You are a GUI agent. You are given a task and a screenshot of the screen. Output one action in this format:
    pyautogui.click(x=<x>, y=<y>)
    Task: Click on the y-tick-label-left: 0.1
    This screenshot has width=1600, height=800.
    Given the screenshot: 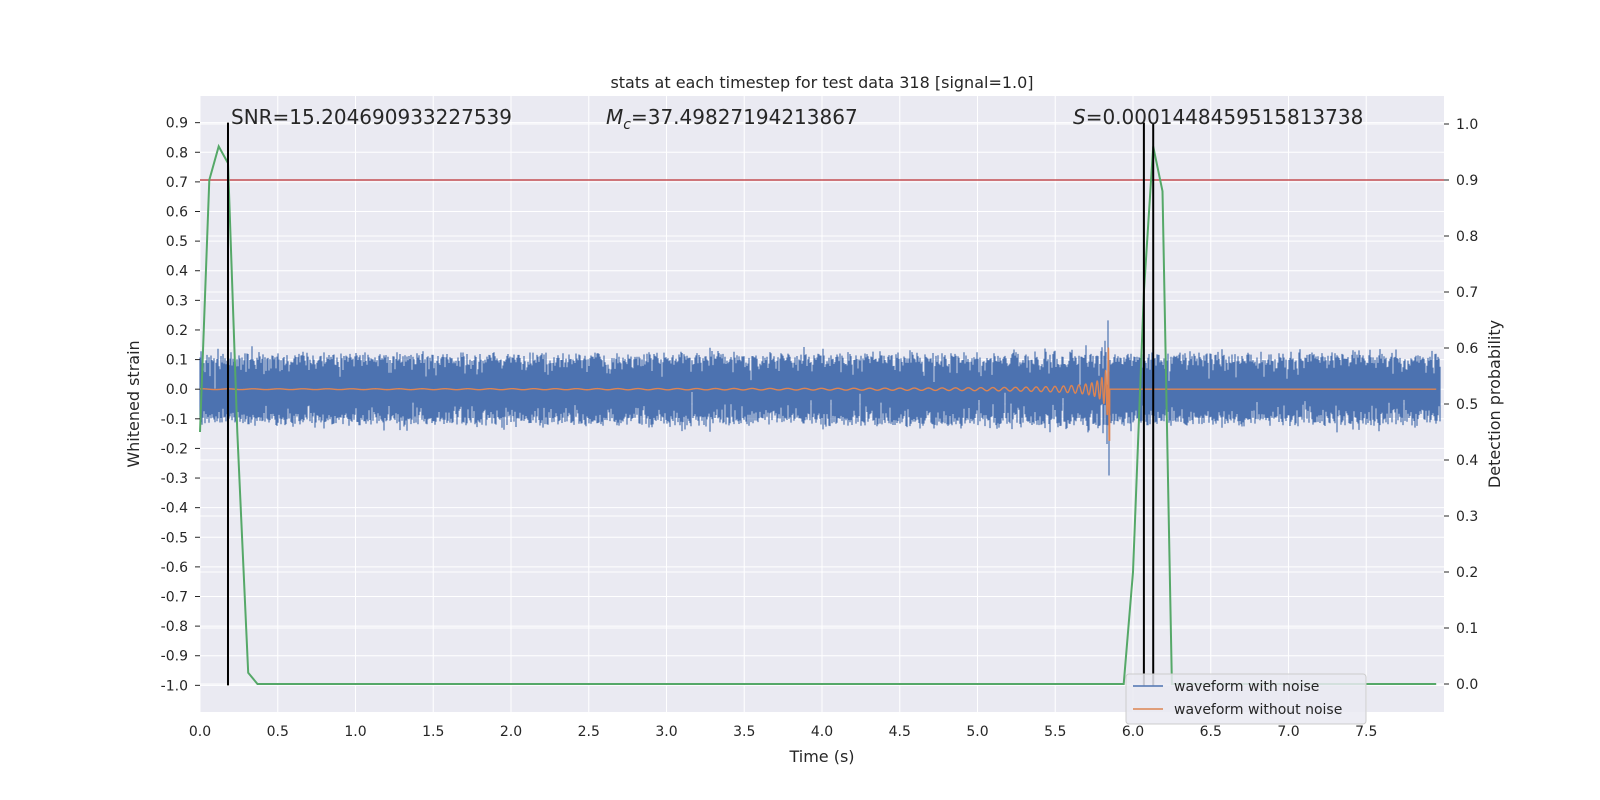 What is the action you would take?
    pyautogui.click(x=177, y=361)
    